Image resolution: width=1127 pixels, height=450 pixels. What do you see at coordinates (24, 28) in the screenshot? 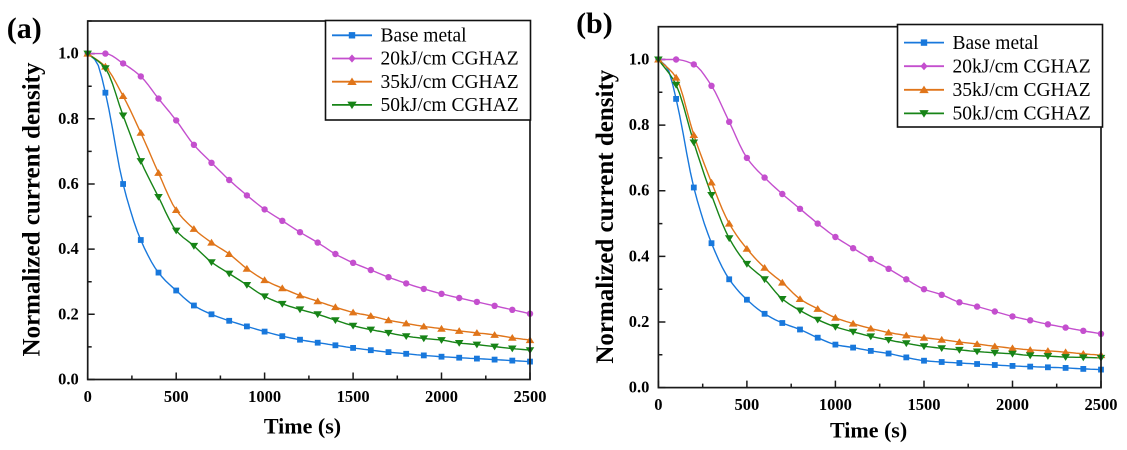
I see `svg-text: (a)` at bounding box center [24, 28].